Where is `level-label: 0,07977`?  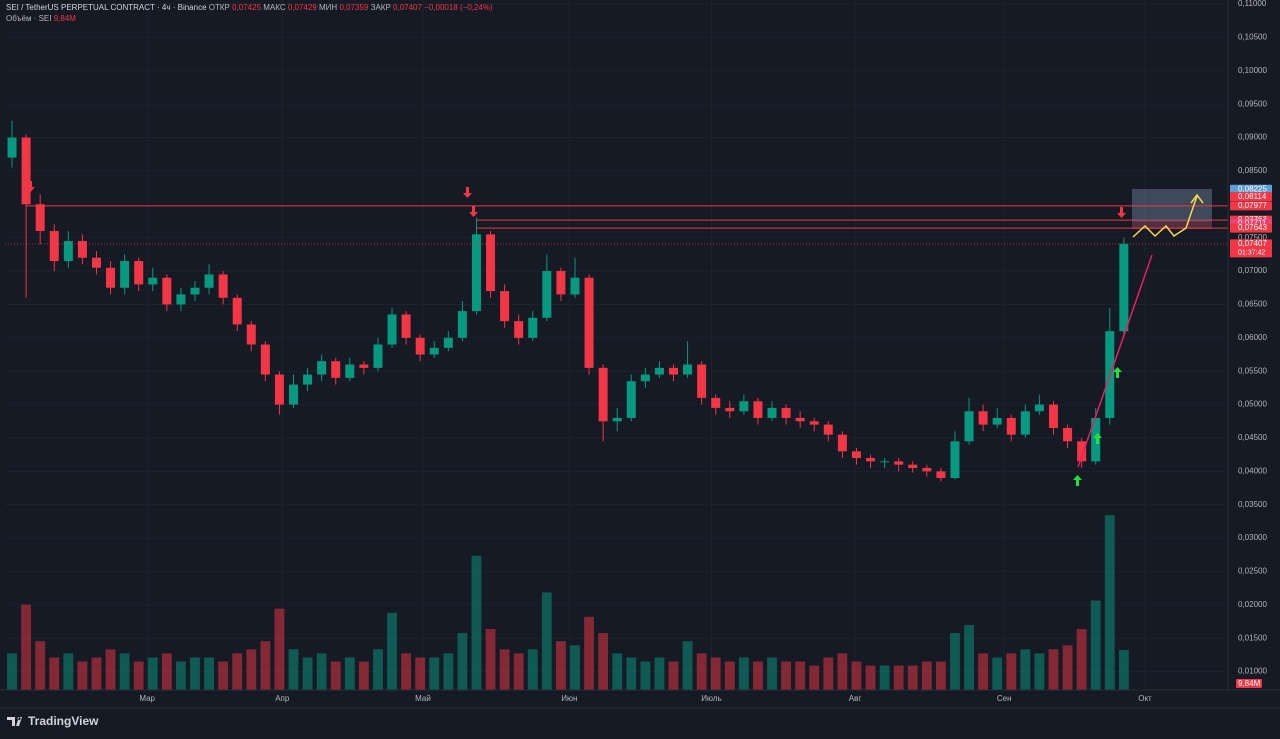 level-label: 0,07977 is located at coordinates (1252, 205).